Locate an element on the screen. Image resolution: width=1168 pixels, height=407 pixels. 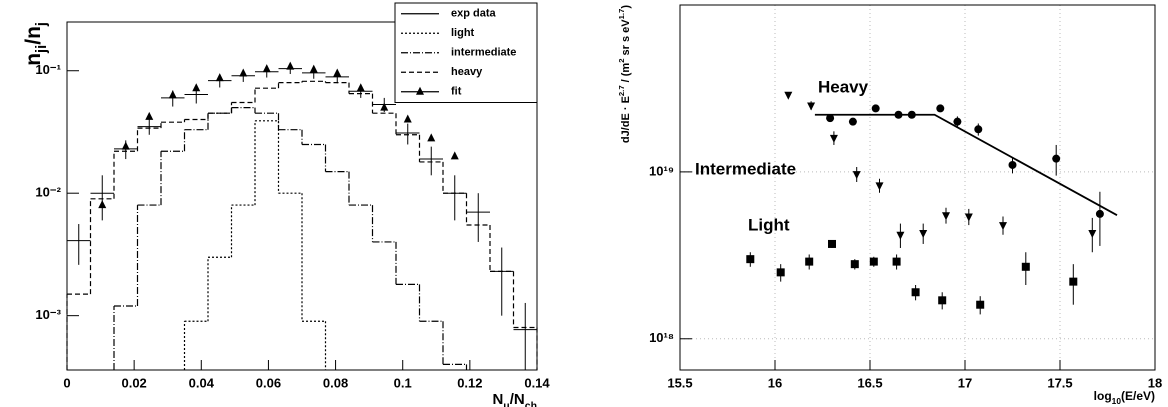
axis-label-part: j is located at coordinates (42, 24).